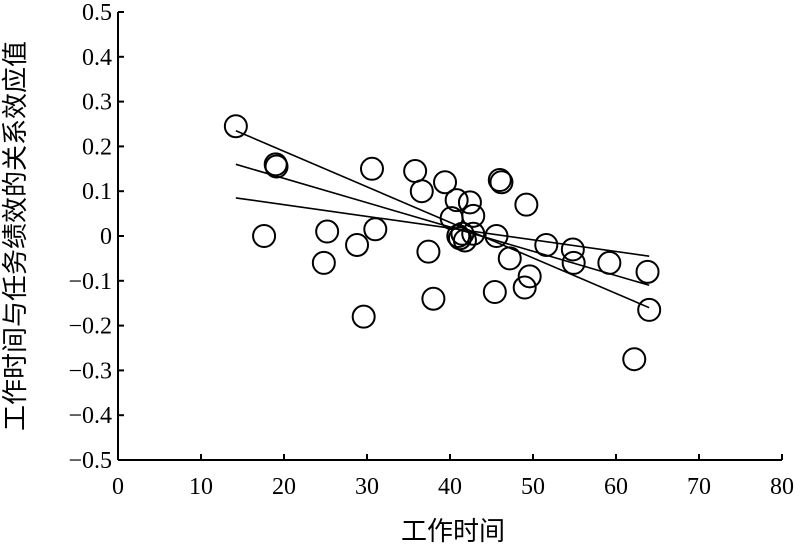  What do you see at coordinates (782, 487) in the screenshot?
I see `x-tick-label: 80` at bounding box center [782, 487].